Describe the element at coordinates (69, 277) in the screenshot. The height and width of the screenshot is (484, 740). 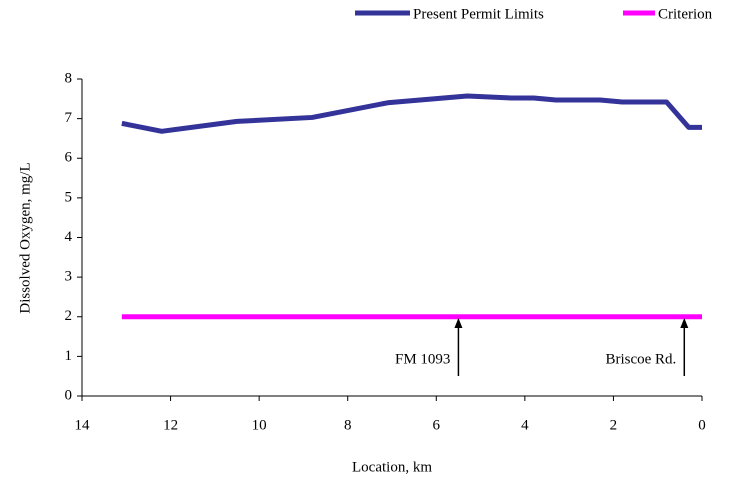
I see `y-tick-label: 3` at that location.